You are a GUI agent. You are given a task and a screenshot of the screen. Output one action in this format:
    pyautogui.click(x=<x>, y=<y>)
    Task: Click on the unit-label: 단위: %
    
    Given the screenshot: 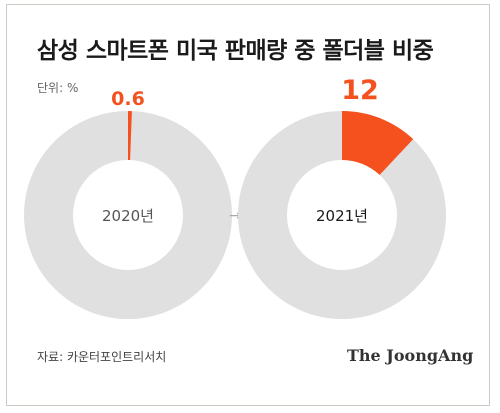 What is the action you would take?
    pyautogui.click(x=58, y=88)
    